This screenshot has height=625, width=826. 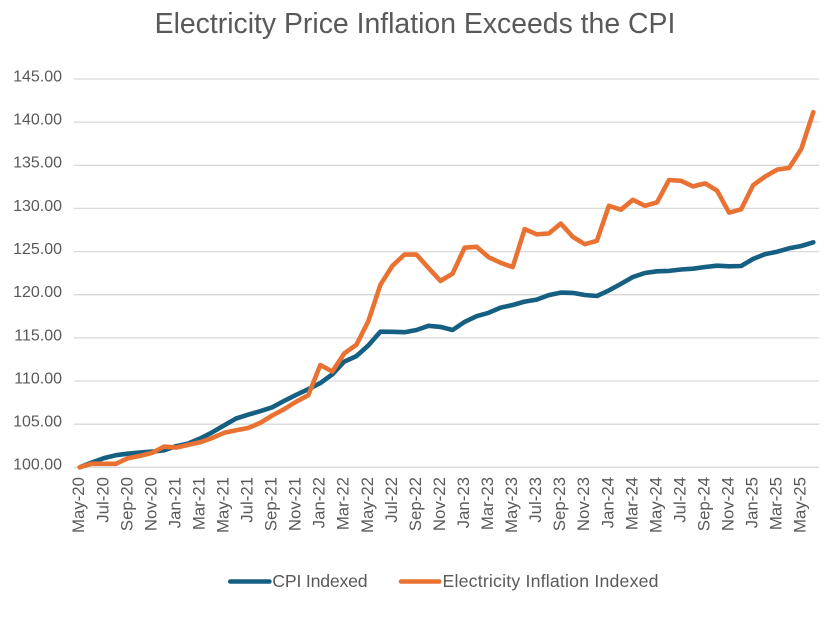 I want to click on svg-text: May-24, so click(x=655, y=505).